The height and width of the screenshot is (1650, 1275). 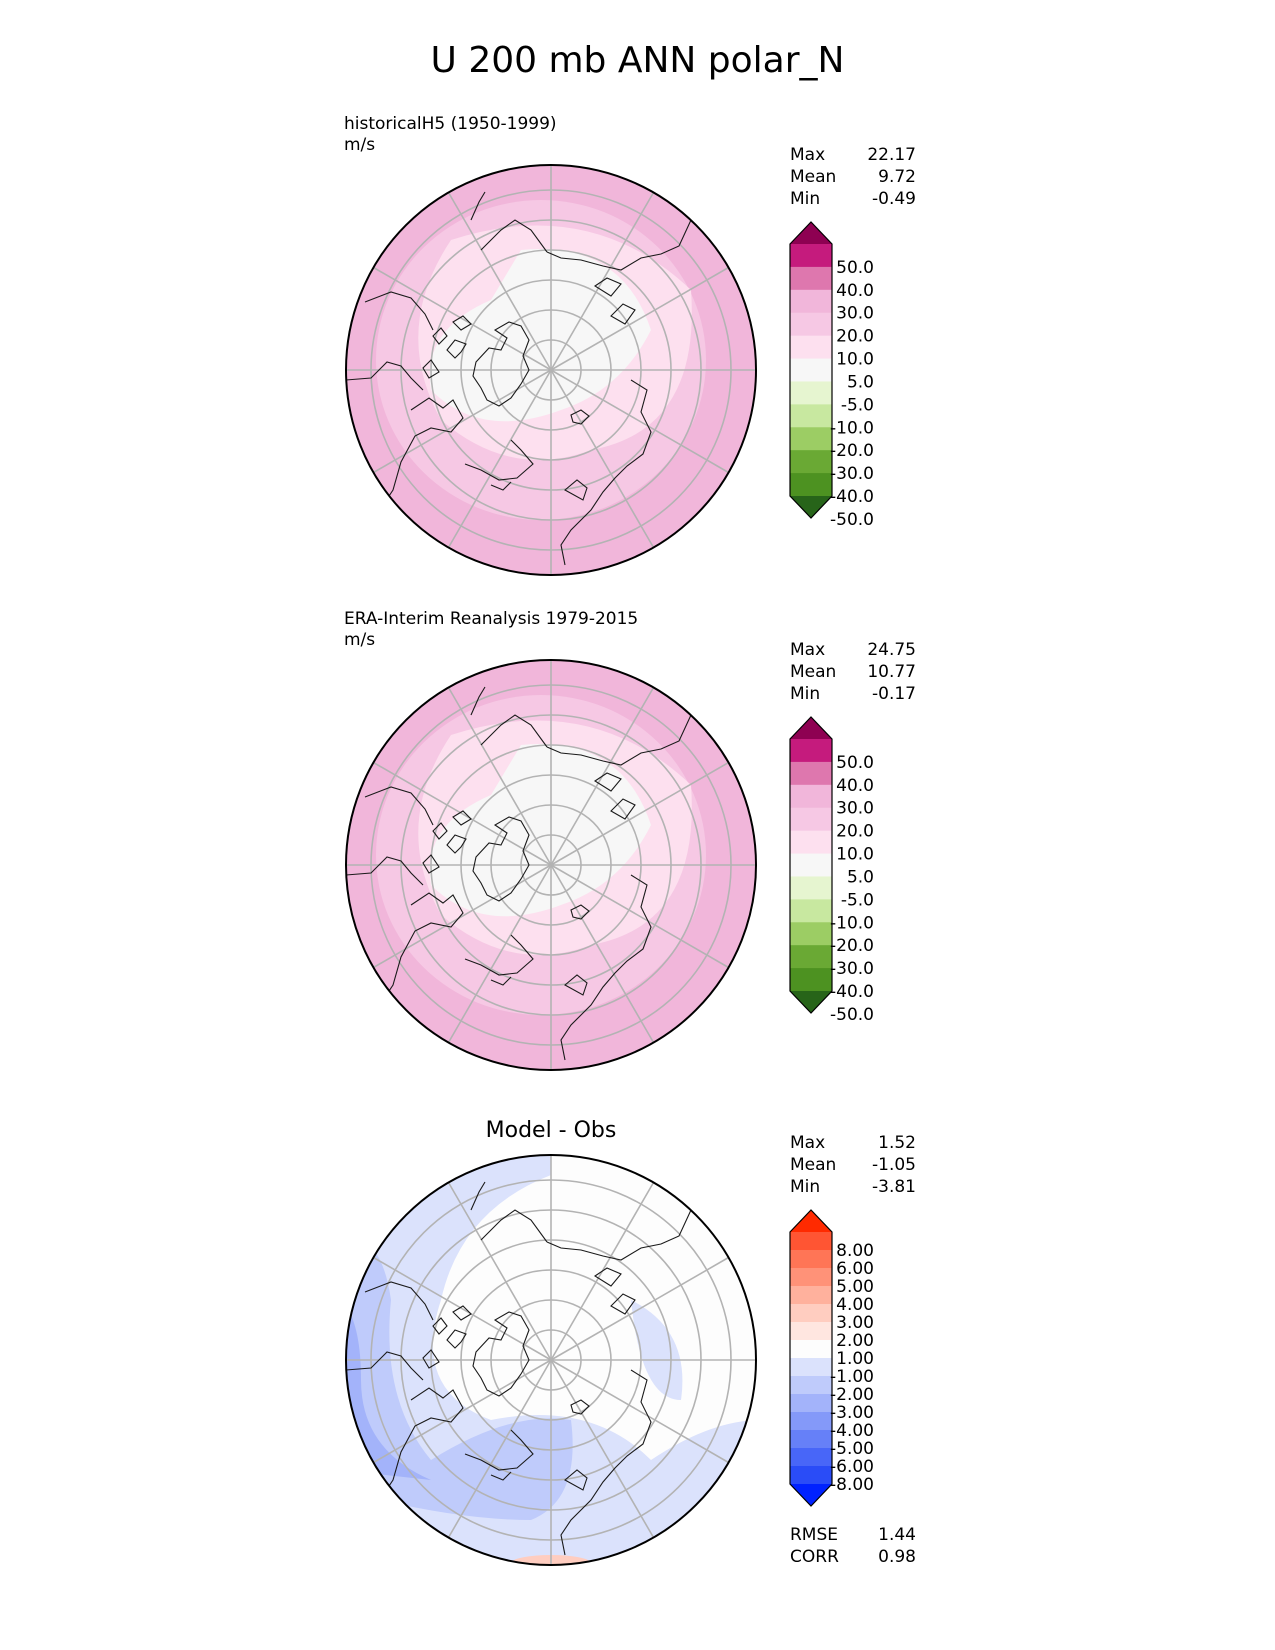 I want to click on colorbar-tick-label: -4.00, so click(x=852, y=1431).